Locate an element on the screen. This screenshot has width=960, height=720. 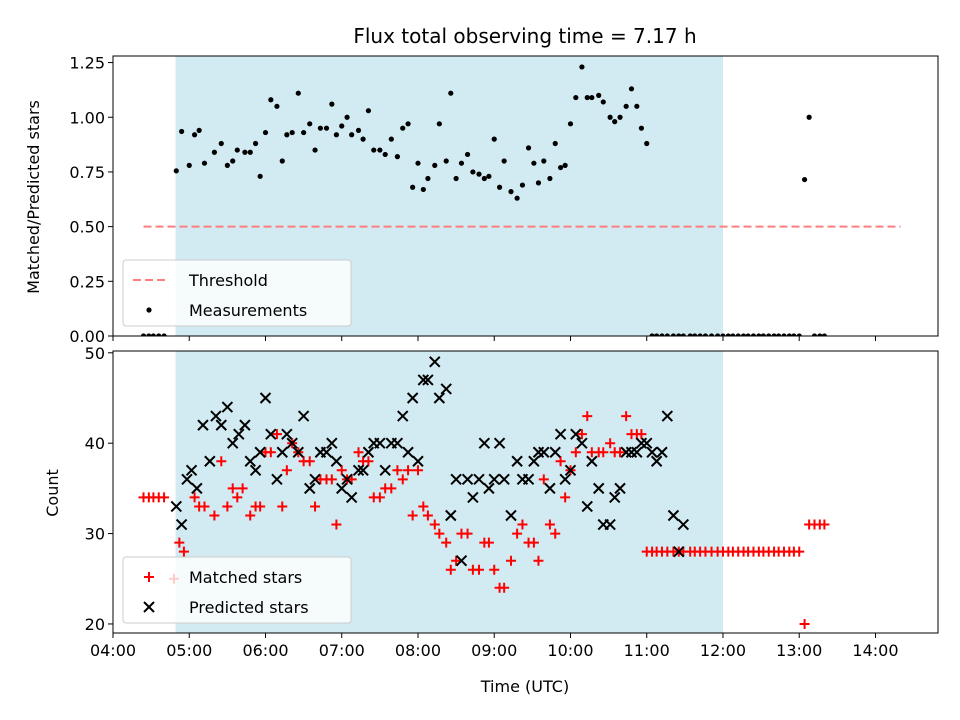
x-tick-label: 06:00 is located at coordinates (265, 650).